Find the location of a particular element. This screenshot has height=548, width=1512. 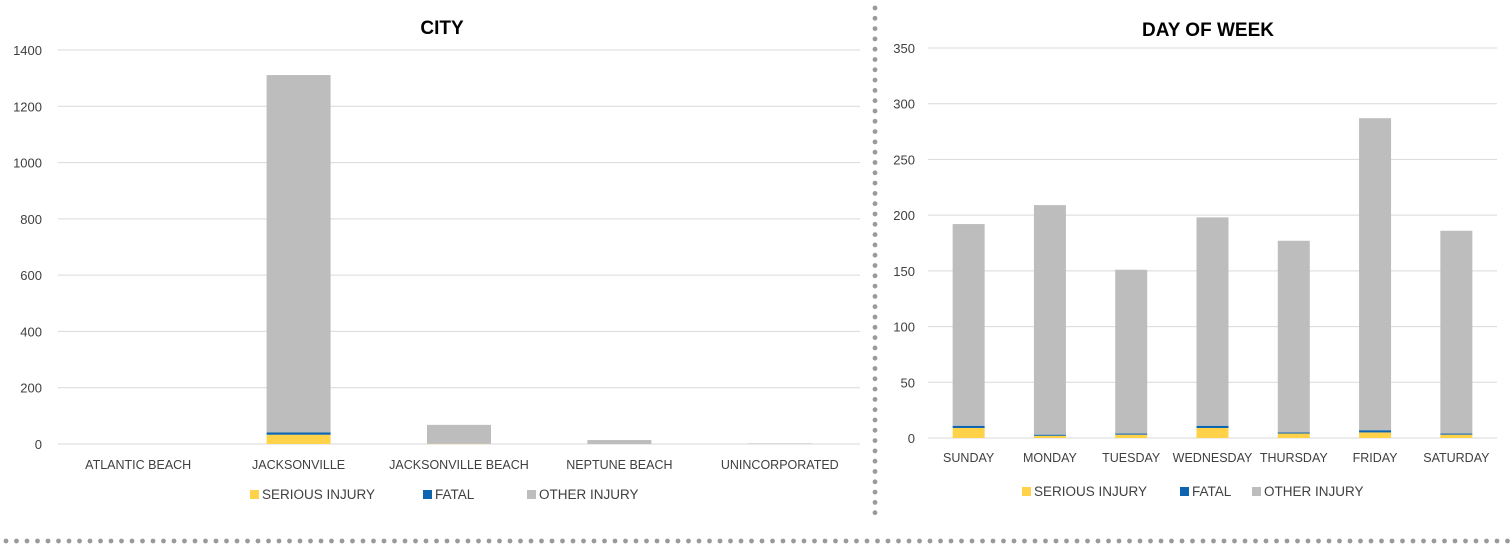

day-of-week-x-tick-label: TUESDAY is located at coordinates (1131, 458).